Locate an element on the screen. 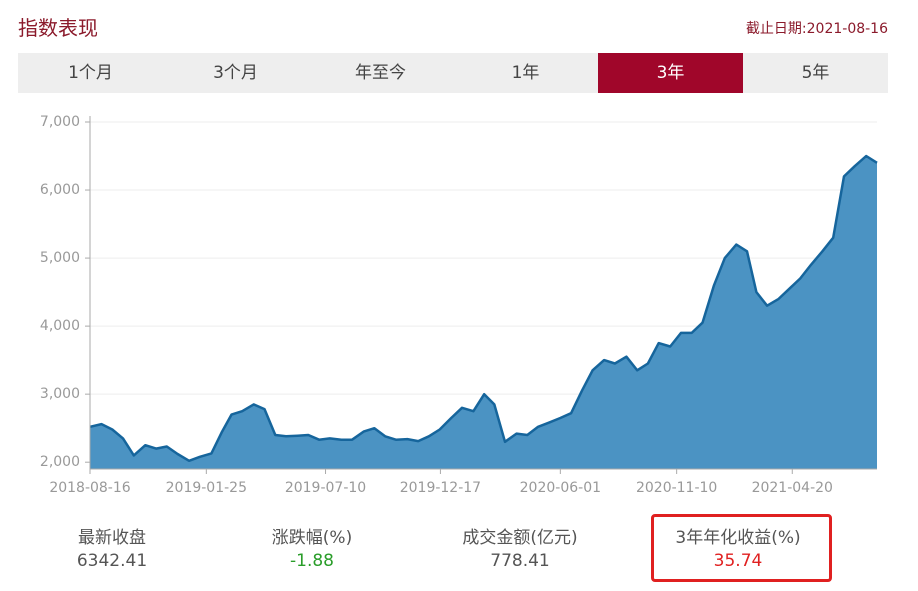 Image resolution: width=918 pixels, height=591 pixels. x-tick-label: 2020-06-01 is located at coordinates (560, 488).